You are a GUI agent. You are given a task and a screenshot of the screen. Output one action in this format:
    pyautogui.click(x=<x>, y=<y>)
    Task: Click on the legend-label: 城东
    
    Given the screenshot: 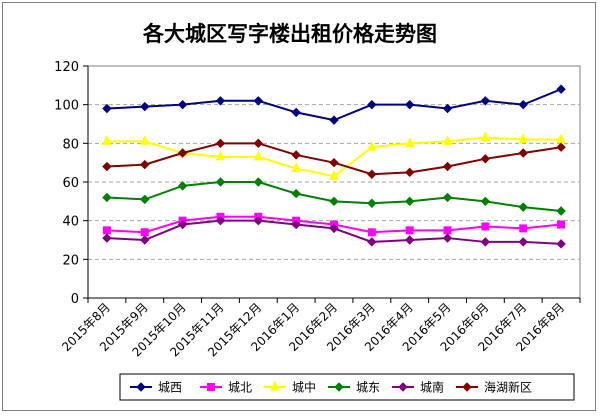 What is the action you would take?
    pyautogui.click(x=368, y=388)
    